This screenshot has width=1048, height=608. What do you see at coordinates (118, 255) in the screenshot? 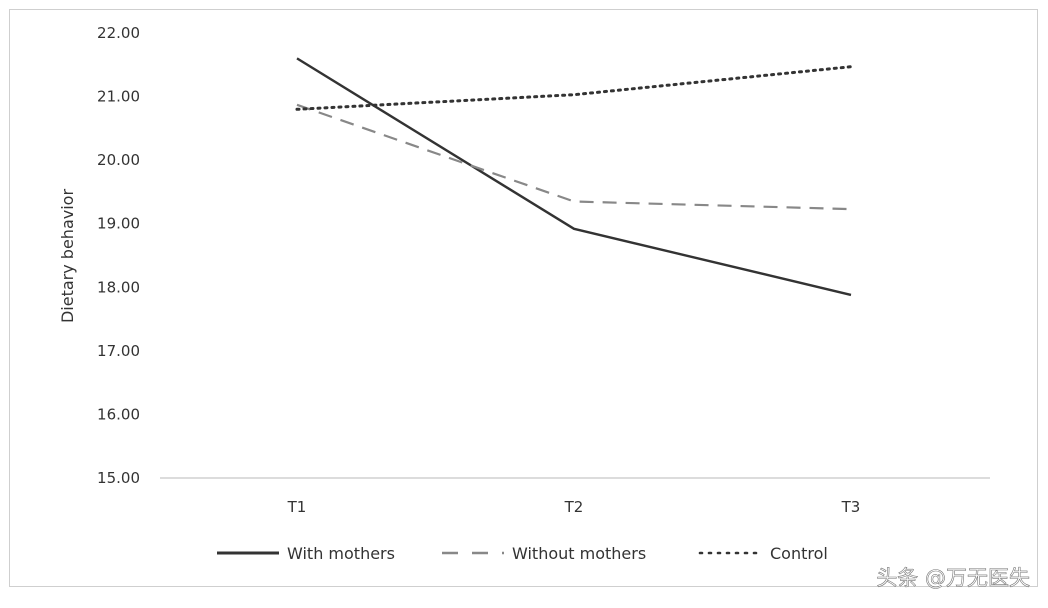
I see `y-axis-ticks: 15.00 16.00 17.00 18.00 19.00 20.00 21.00 22.00` at bounding box center [118, 255].